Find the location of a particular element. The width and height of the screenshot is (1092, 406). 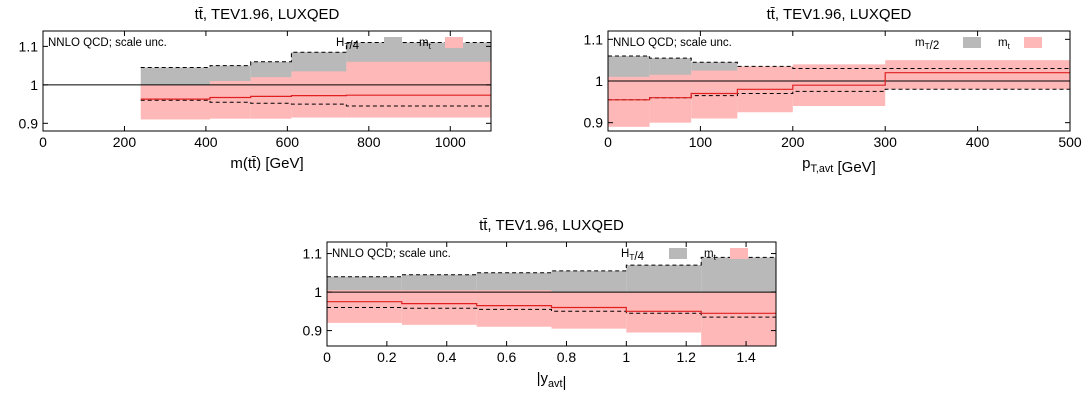

x-tick-label: 600 is located at coordinates (288, 142).